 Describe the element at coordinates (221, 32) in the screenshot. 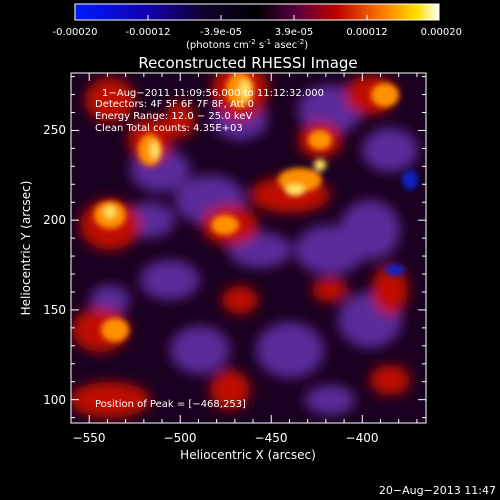

I see `colorbar-tick-label-3: -3.9e-05` at that location.